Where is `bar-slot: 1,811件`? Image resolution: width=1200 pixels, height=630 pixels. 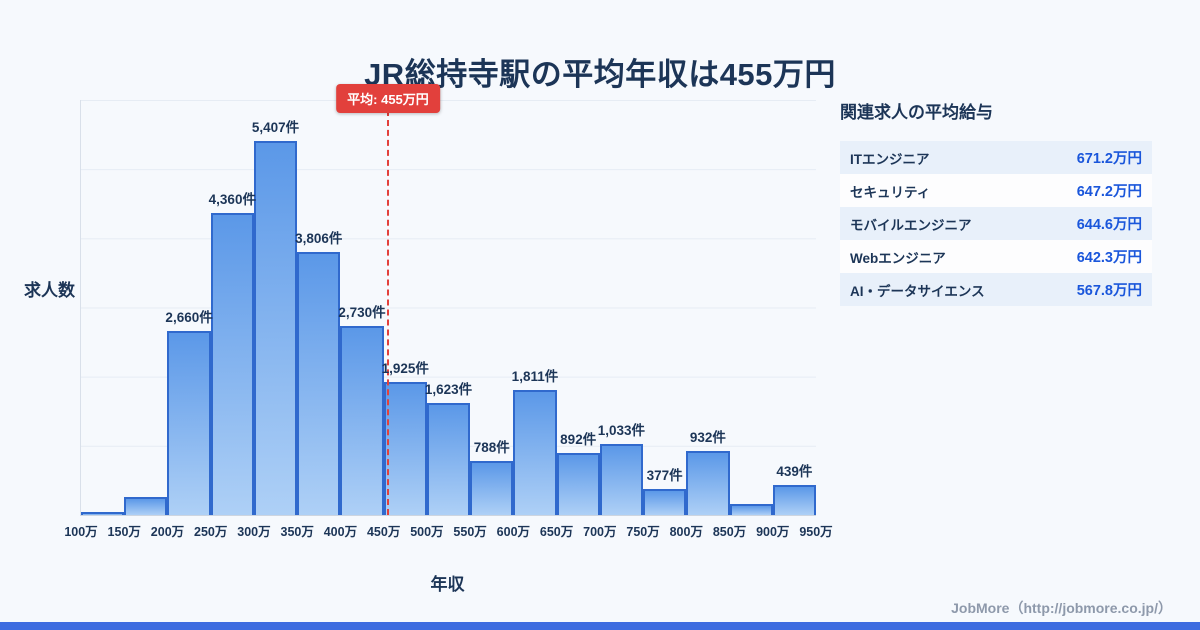
bar-slot: 1,811件 is located at coordinates (535, 307).